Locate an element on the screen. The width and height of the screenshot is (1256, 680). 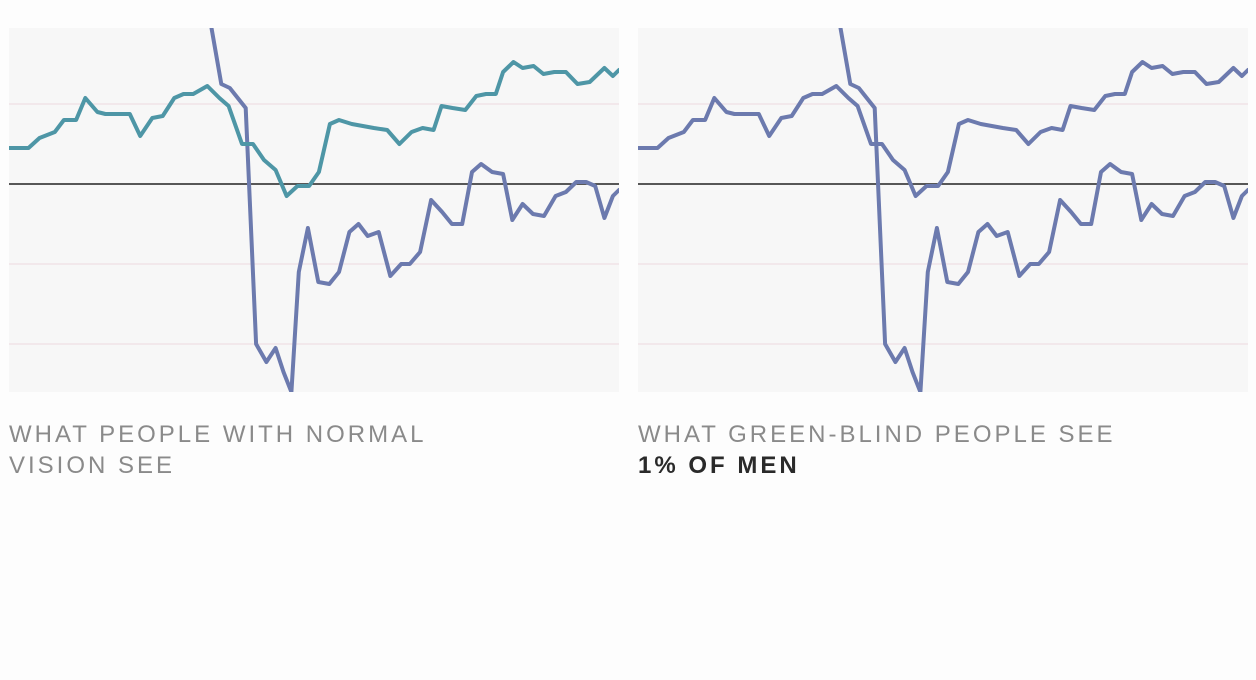
caption-population-share: 1% OF MEN is located at coordinates (719, 465).